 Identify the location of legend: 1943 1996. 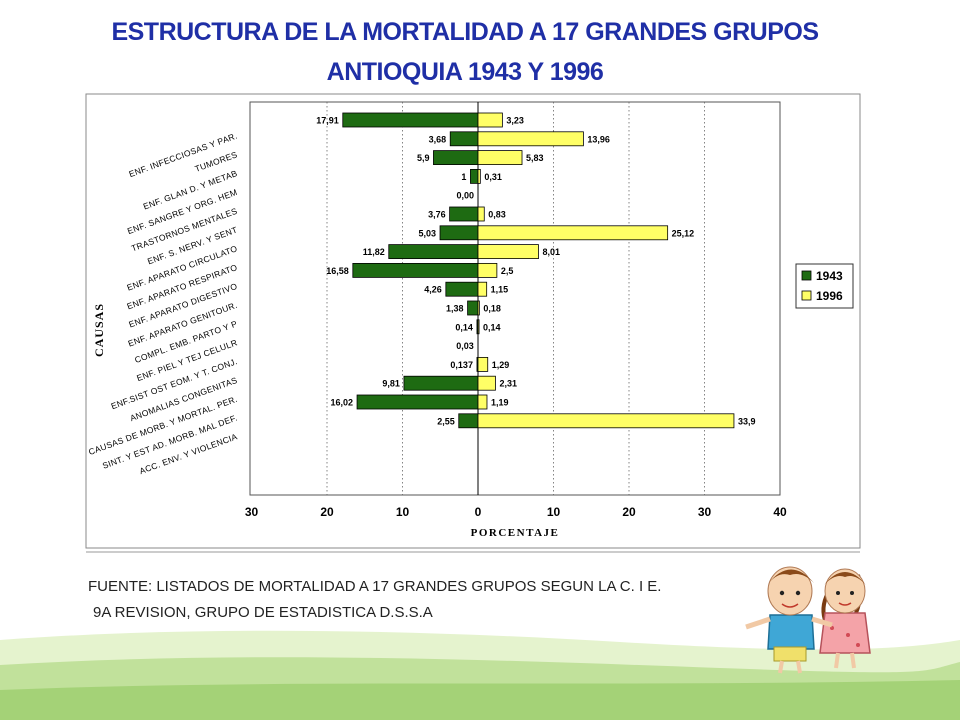
(824, 286).